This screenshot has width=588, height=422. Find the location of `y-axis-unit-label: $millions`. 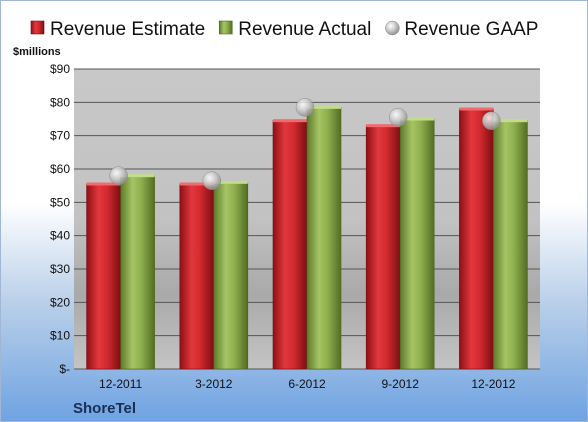

y-axis-unit-label: $millions is located at coordinates (37, 52).